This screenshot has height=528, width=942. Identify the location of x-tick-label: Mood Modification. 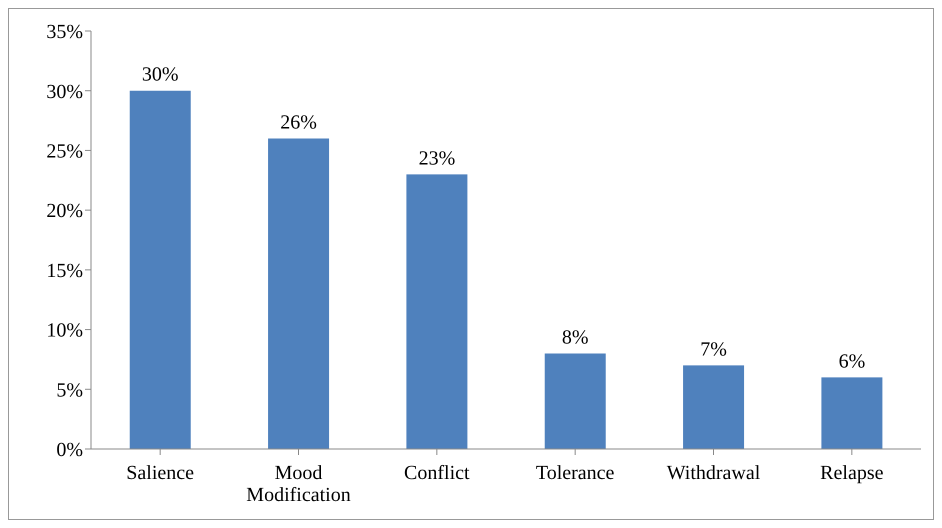
(298, 484).